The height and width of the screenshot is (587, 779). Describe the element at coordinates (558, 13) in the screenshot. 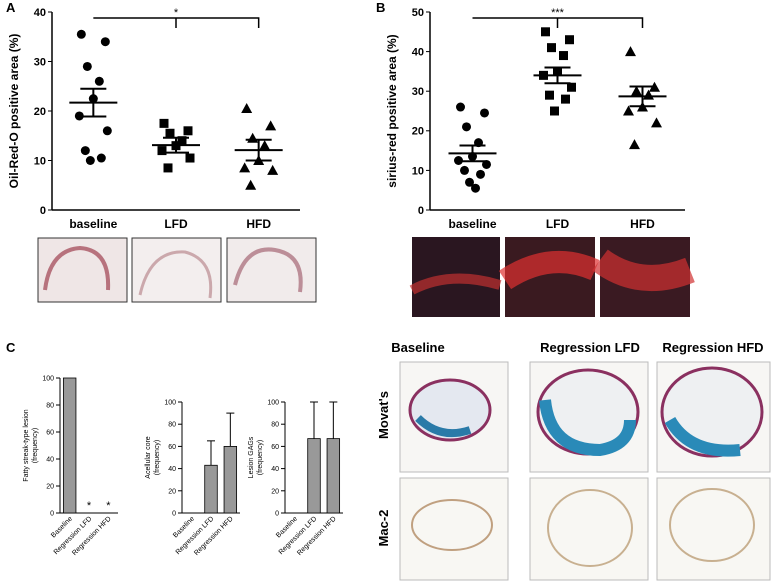

I see `significance-label: ***` at that location.